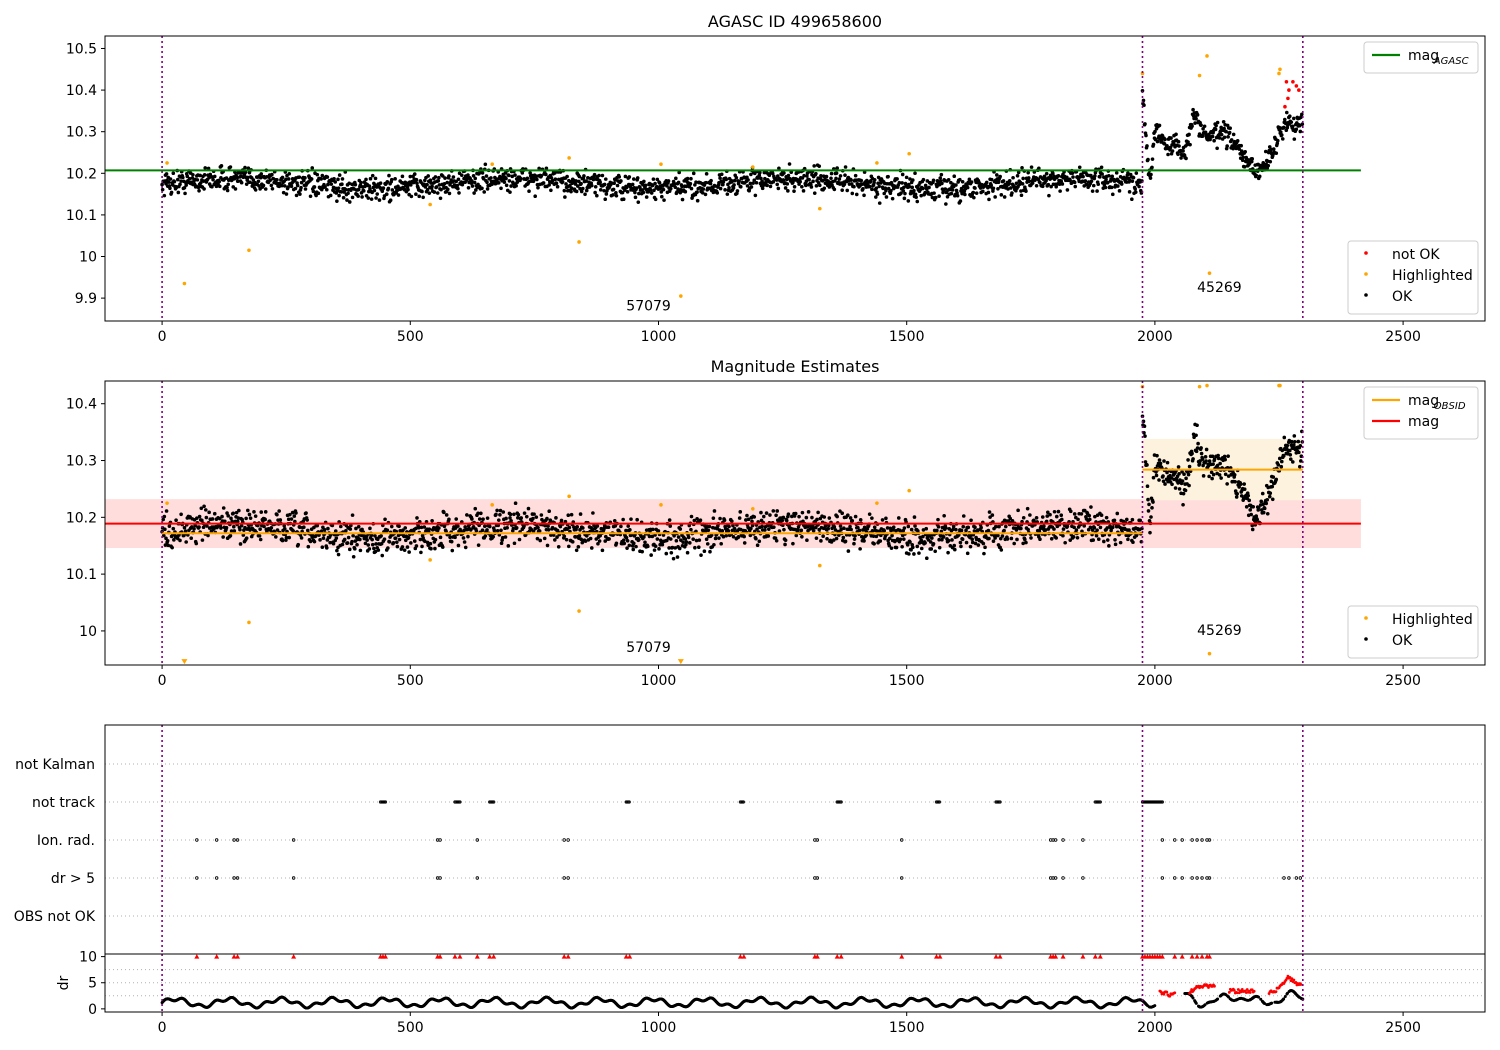  What do you see at coordinates (1285, 106) in the screenshot?
I see `data-point-not-ok` at bounding box center [1285, 106].